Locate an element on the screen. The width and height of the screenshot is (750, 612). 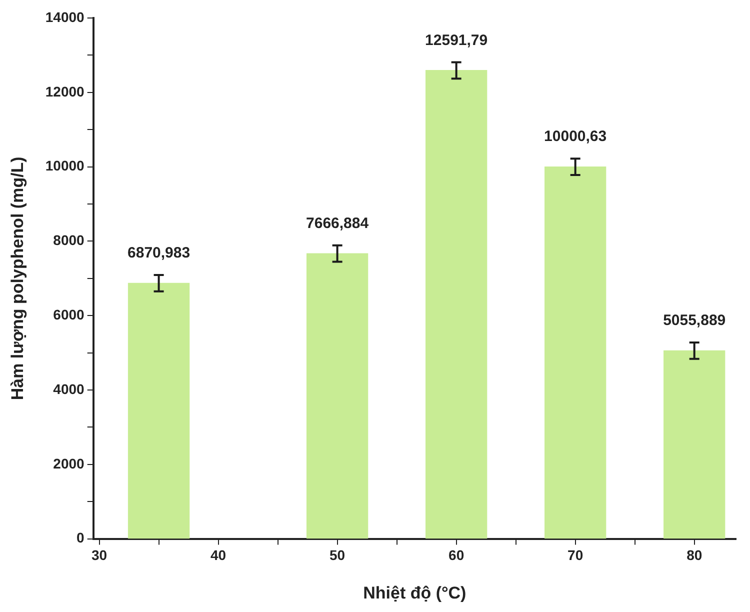
x-tick-label: 80 is located at coordinates (694, 555).